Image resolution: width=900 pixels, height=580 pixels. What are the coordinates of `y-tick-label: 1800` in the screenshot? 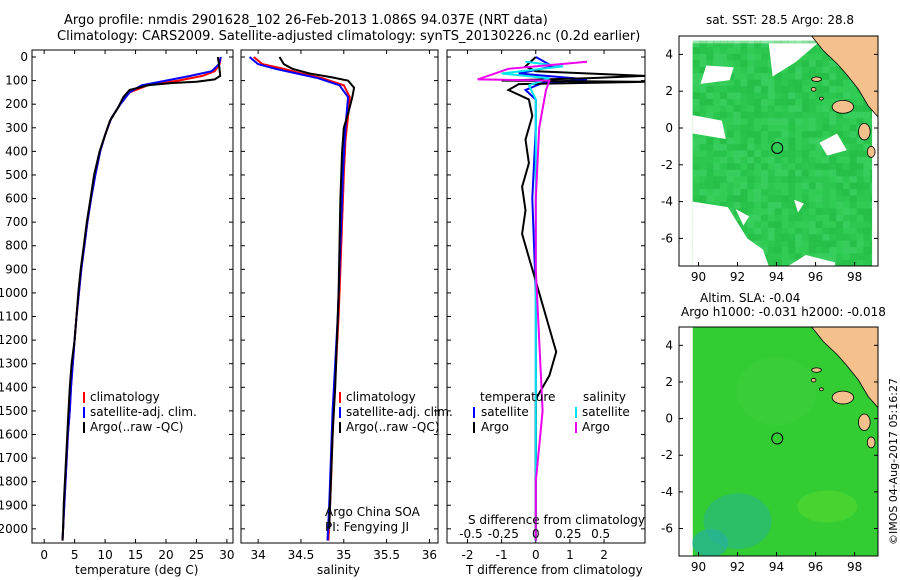 It's located at (14, 482).